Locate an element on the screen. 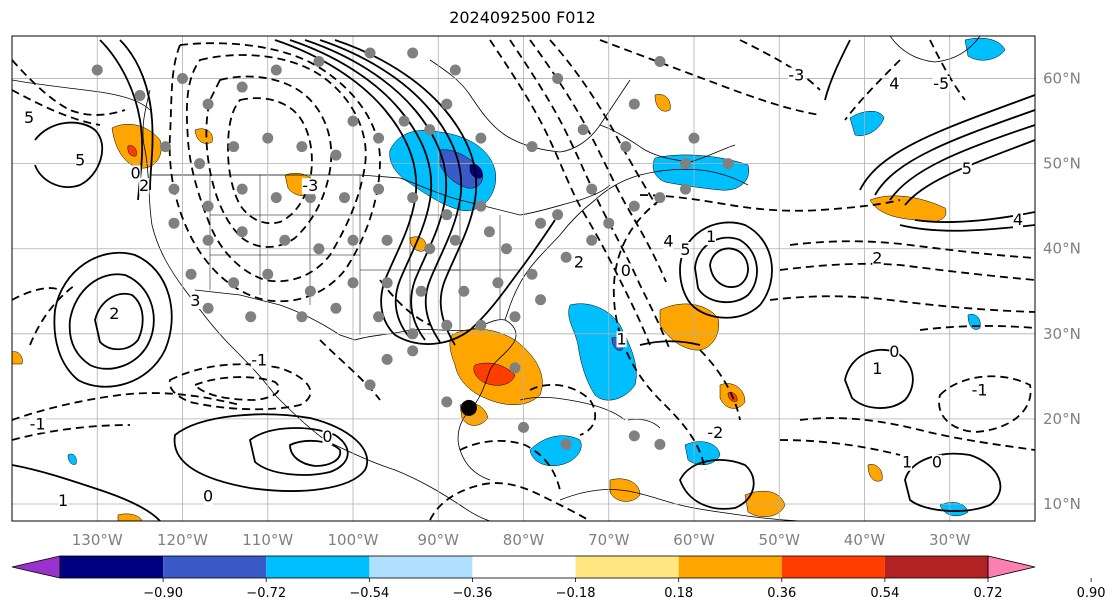  figure-title: 2024092500 F012 is located at coordinates (522, 17).